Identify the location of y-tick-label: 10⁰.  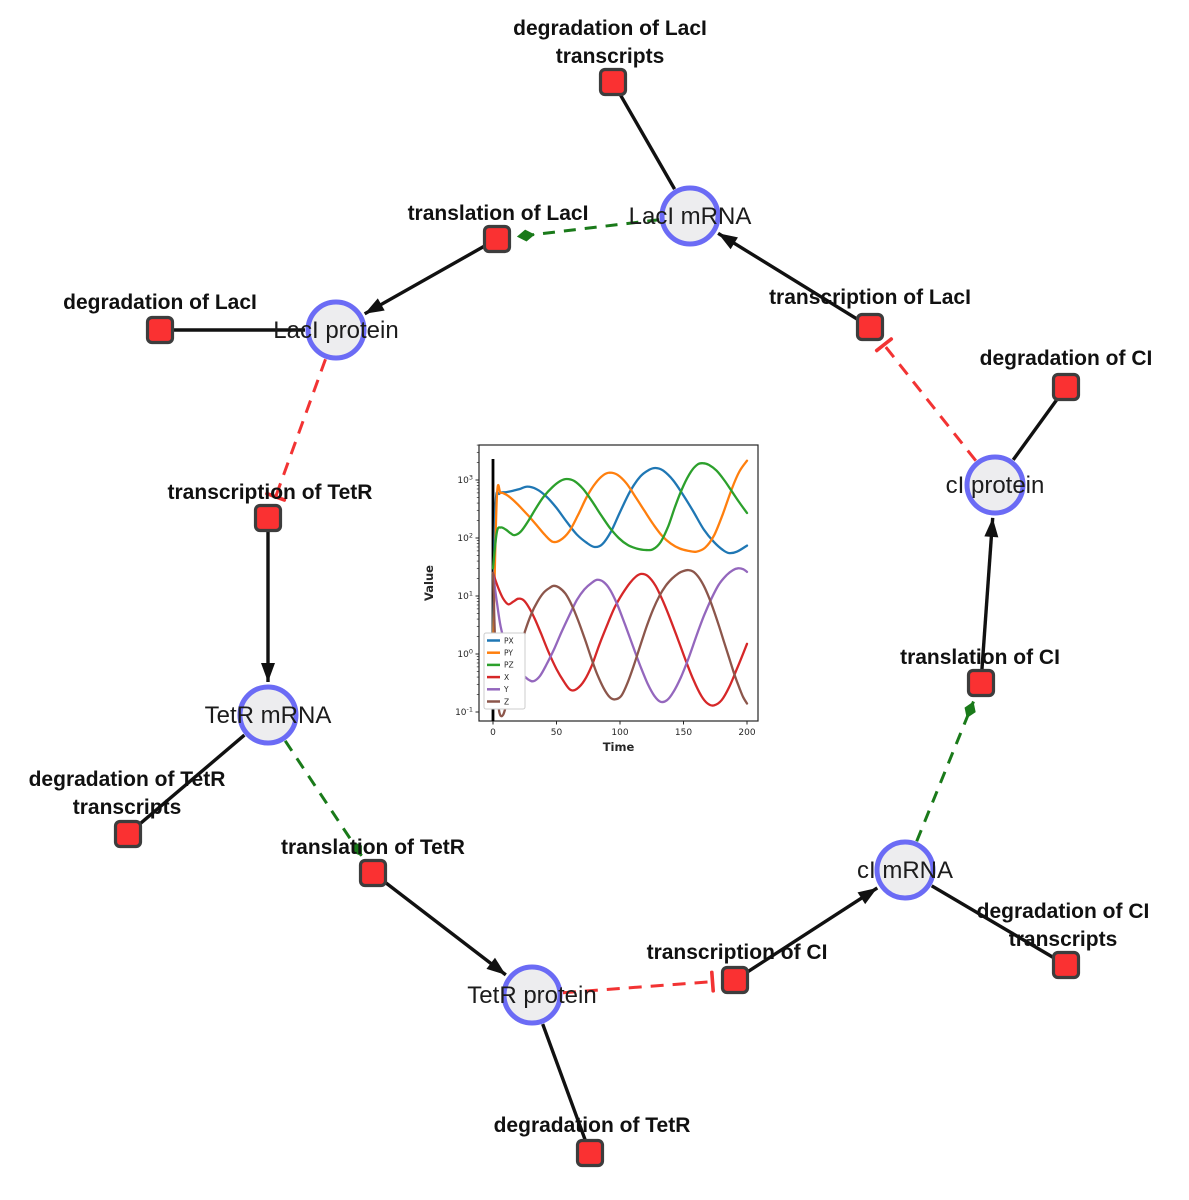
(465, 654).